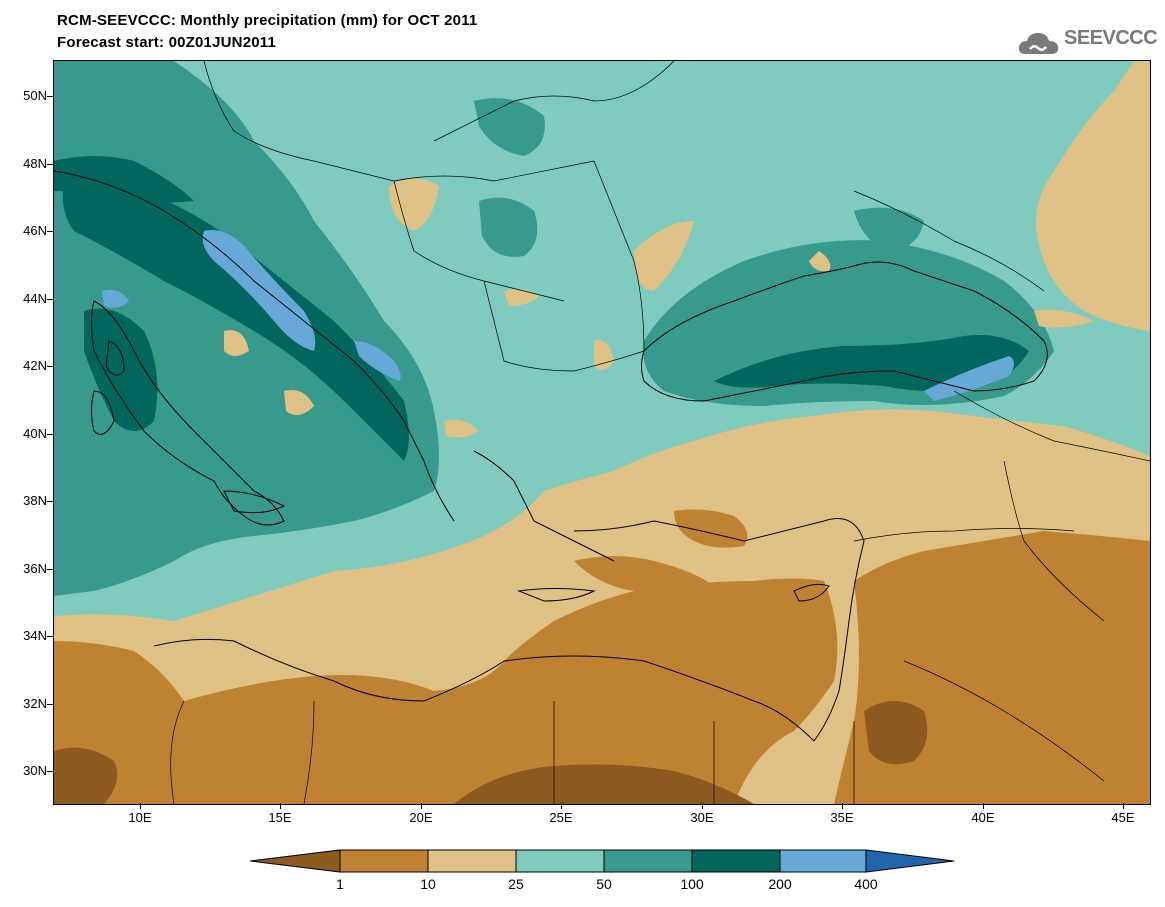  I want to click on logo-text: SEEVCCC, so click(1111, 38).